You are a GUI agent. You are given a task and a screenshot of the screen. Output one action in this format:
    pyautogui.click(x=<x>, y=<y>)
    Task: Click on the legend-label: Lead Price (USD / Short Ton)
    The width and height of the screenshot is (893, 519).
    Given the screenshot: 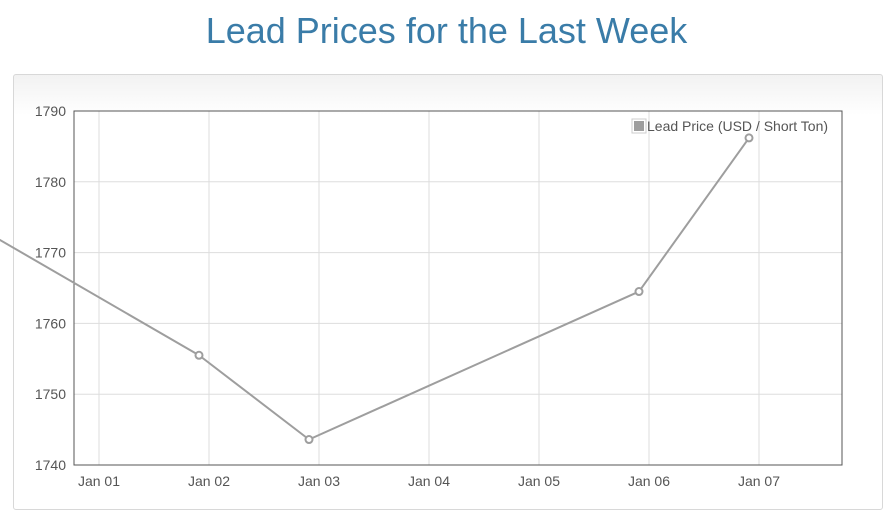 What is the action you would take?
    pyautogui.click(x=737, y=126)
    